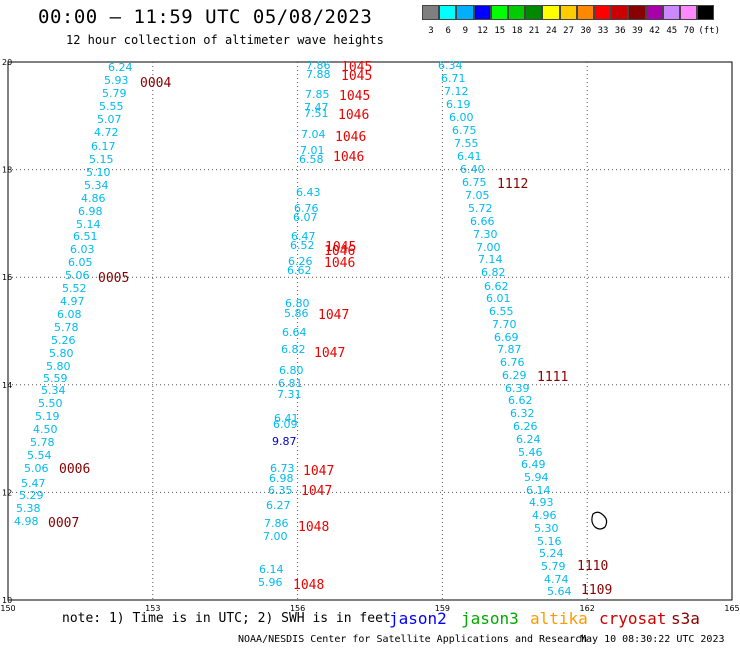 This screenshot has height=650, width=740. What do you see at coordinates (592, 566) in the screenshot?
I see `pass-time-label: 1110` at bounding box center [592, 566].